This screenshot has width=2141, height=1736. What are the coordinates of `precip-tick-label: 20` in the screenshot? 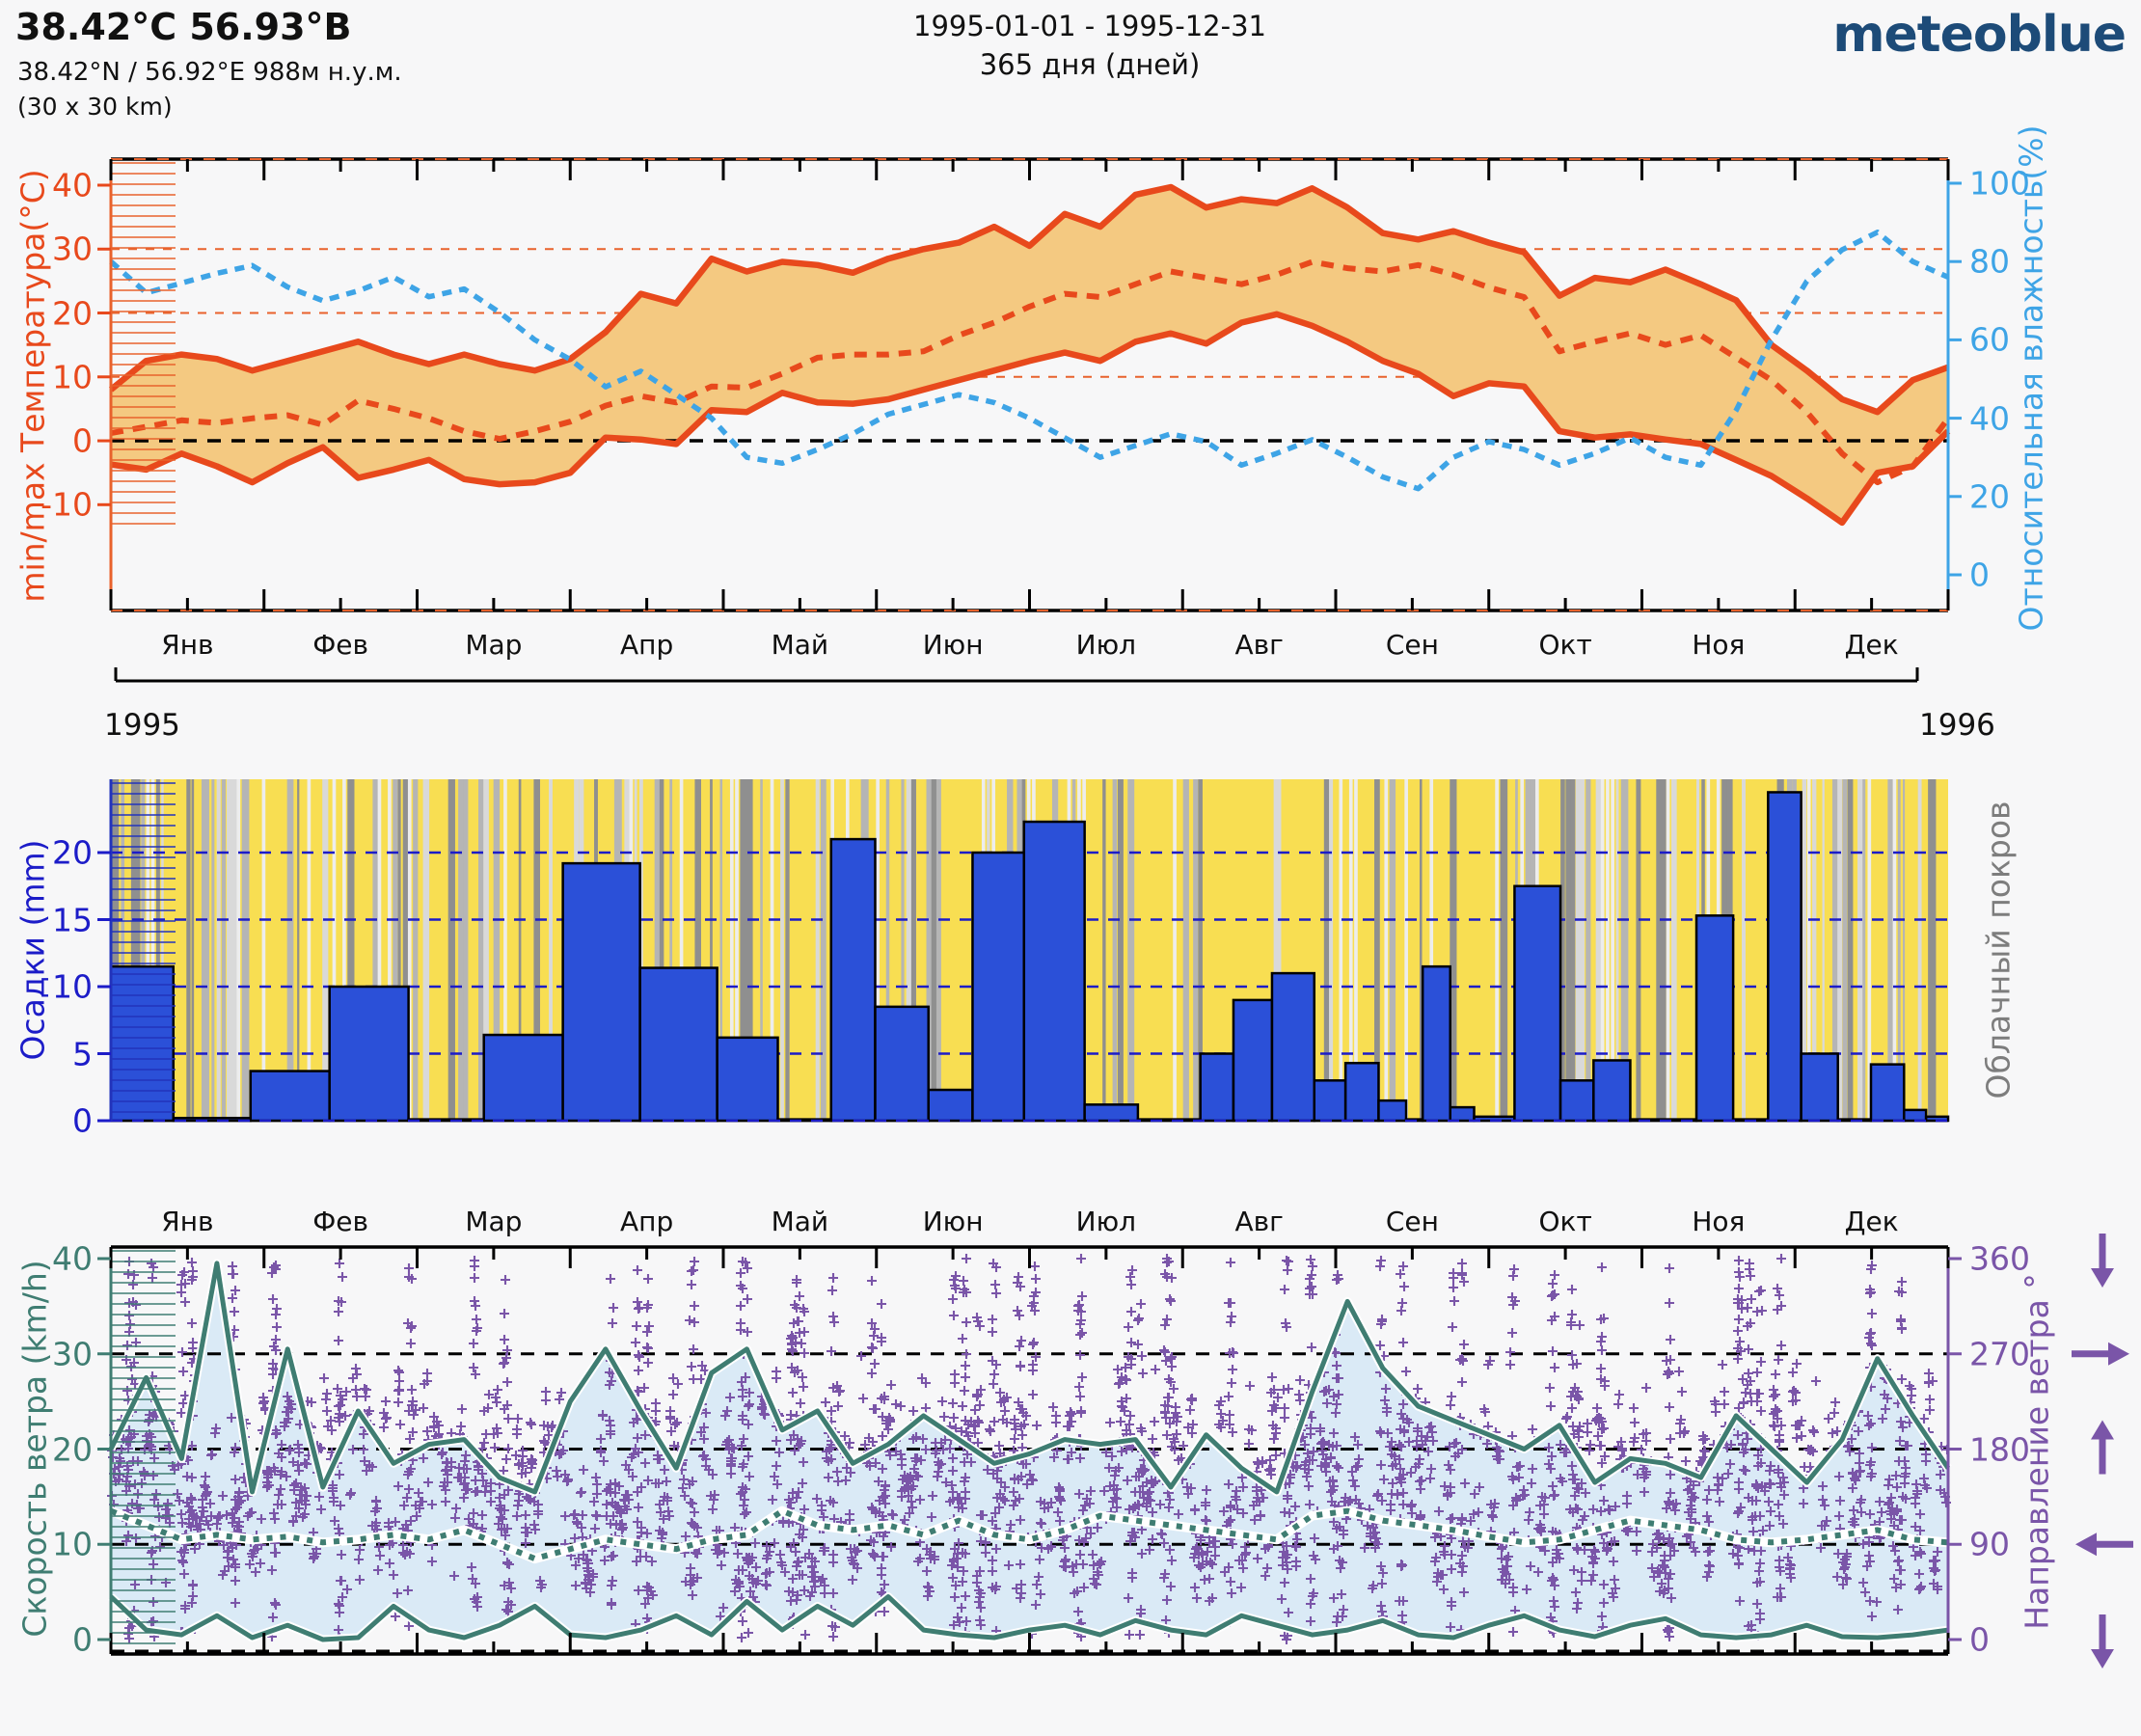 It's located at (72, 852).